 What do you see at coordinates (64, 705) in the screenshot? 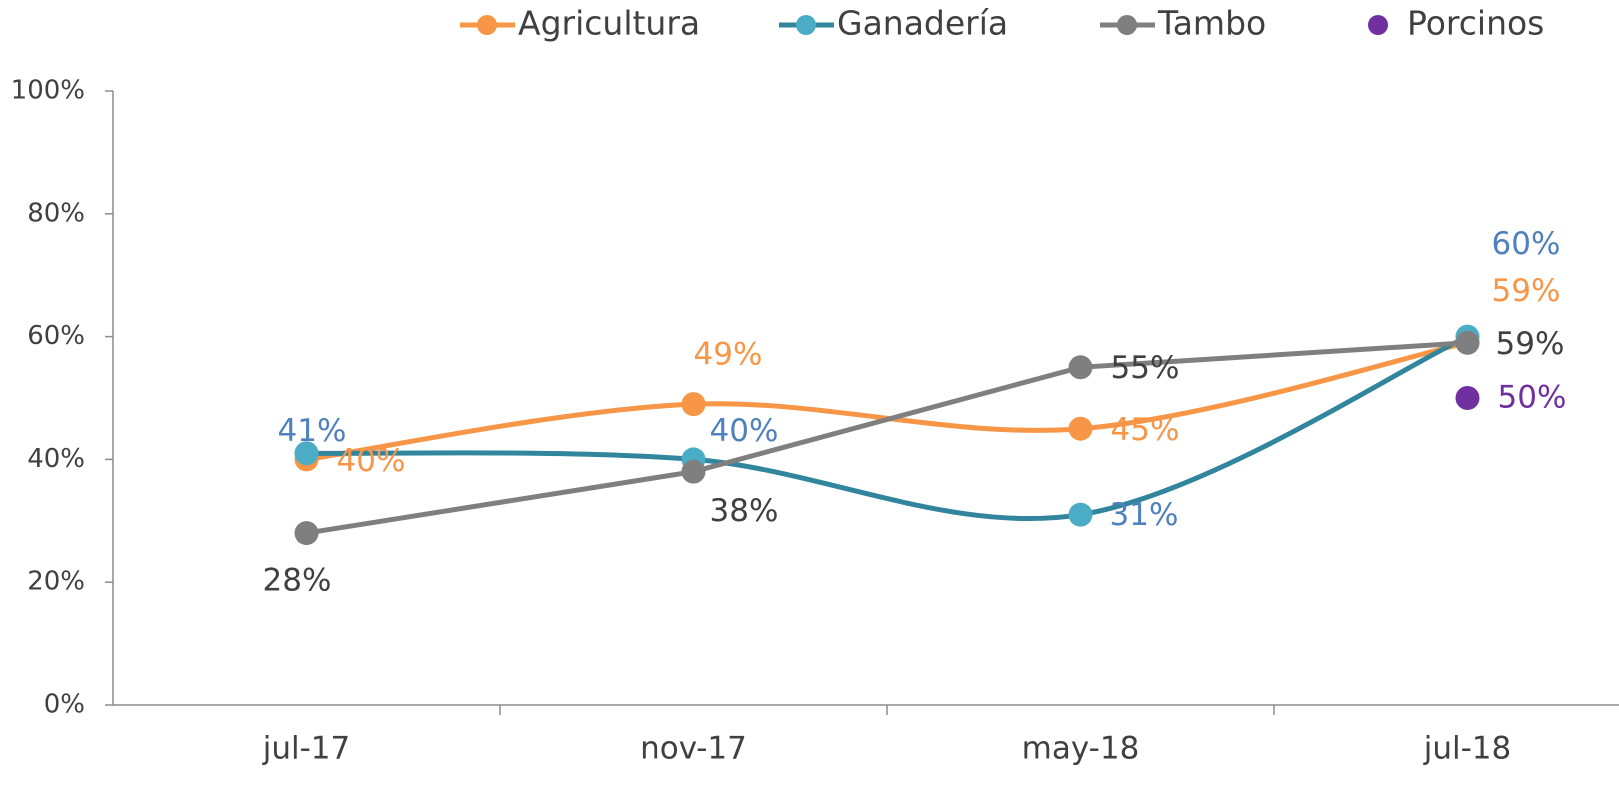
I see `y-tick-label: 0%` at bounding box center [64, 705].